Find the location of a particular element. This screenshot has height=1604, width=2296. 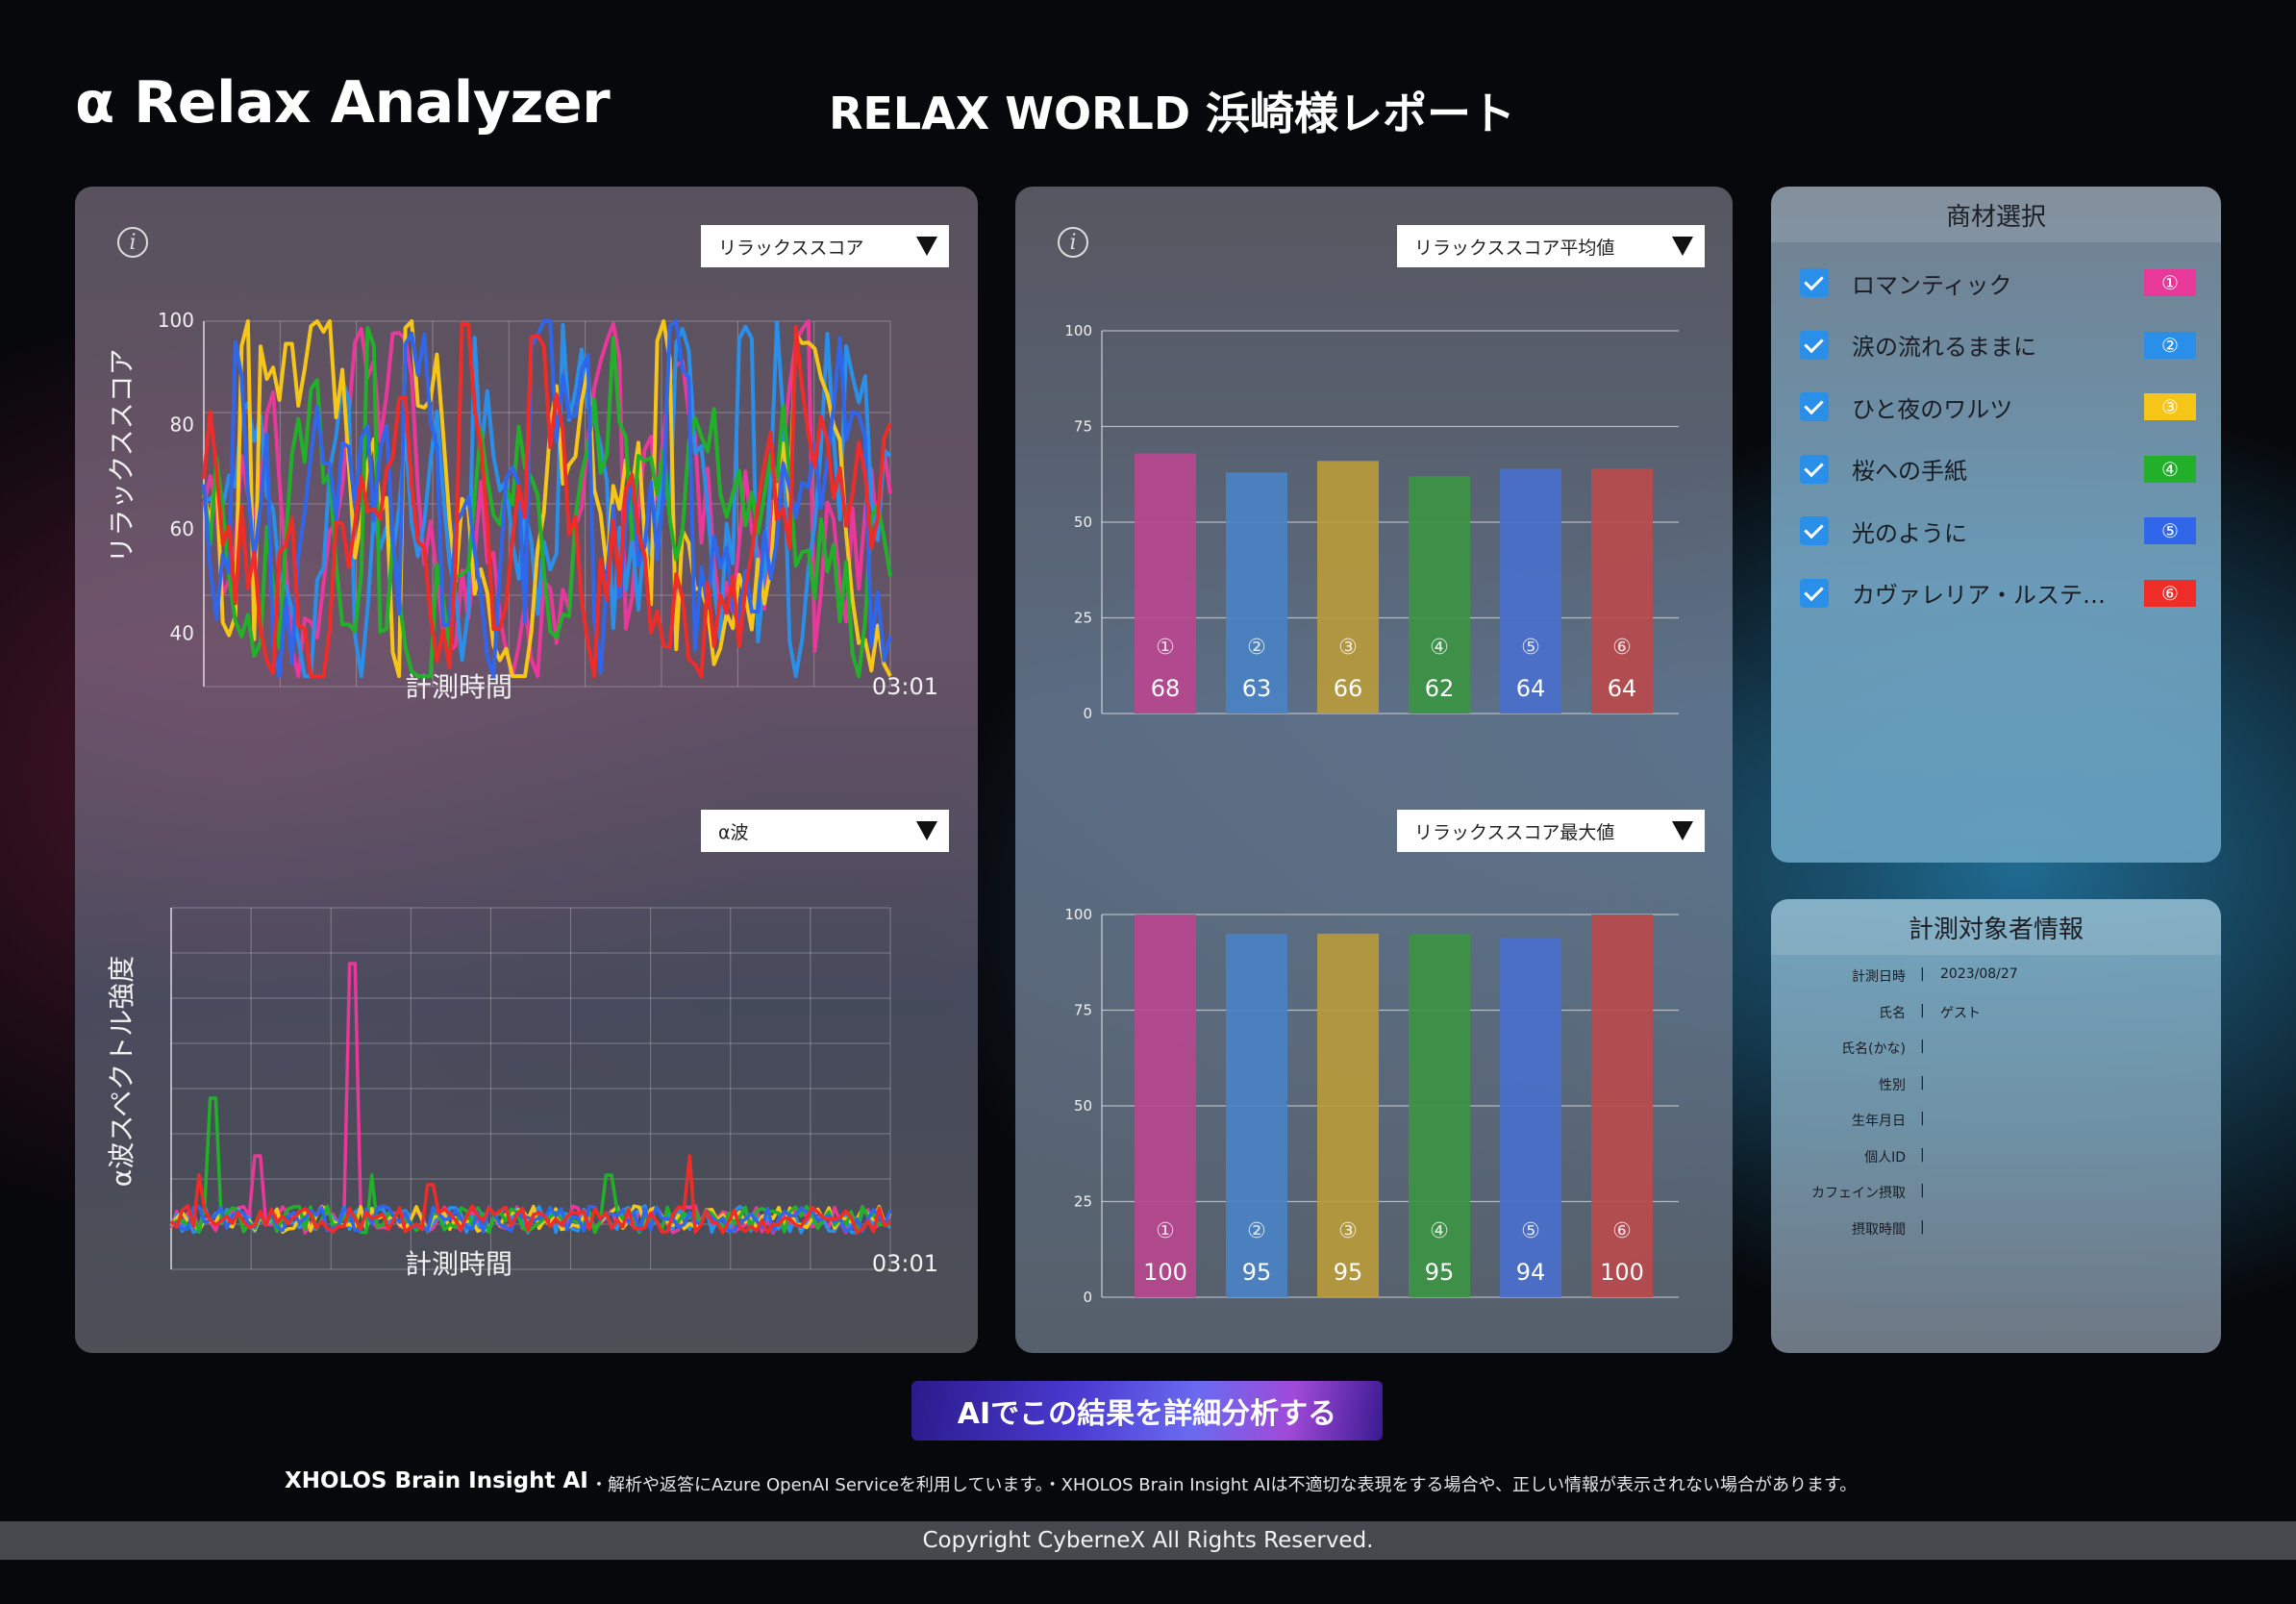

info-row: 生年月日 | is located at coordinates (1996, 1119).